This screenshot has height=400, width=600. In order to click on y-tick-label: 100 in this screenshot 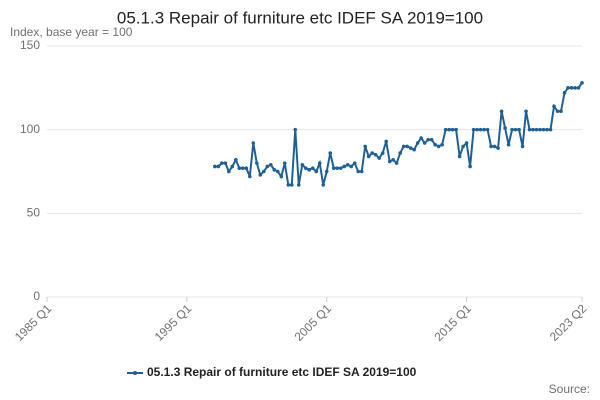, I will do `click(30, 129)`.